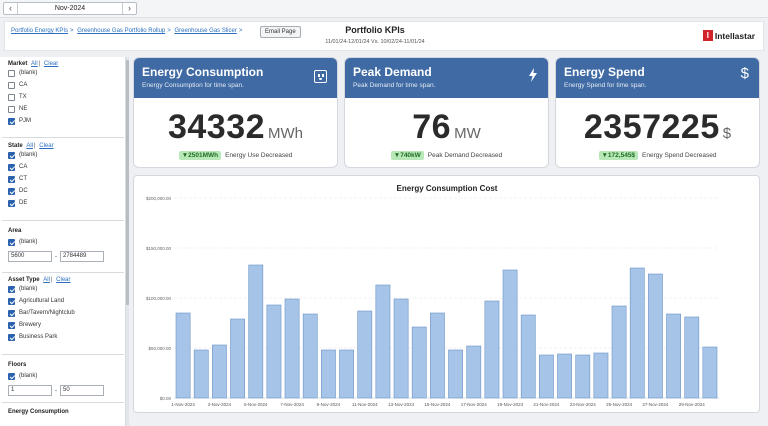 This screenshot has height=426, width=768. I want to click on filter-option: NE, so click(64, 109).